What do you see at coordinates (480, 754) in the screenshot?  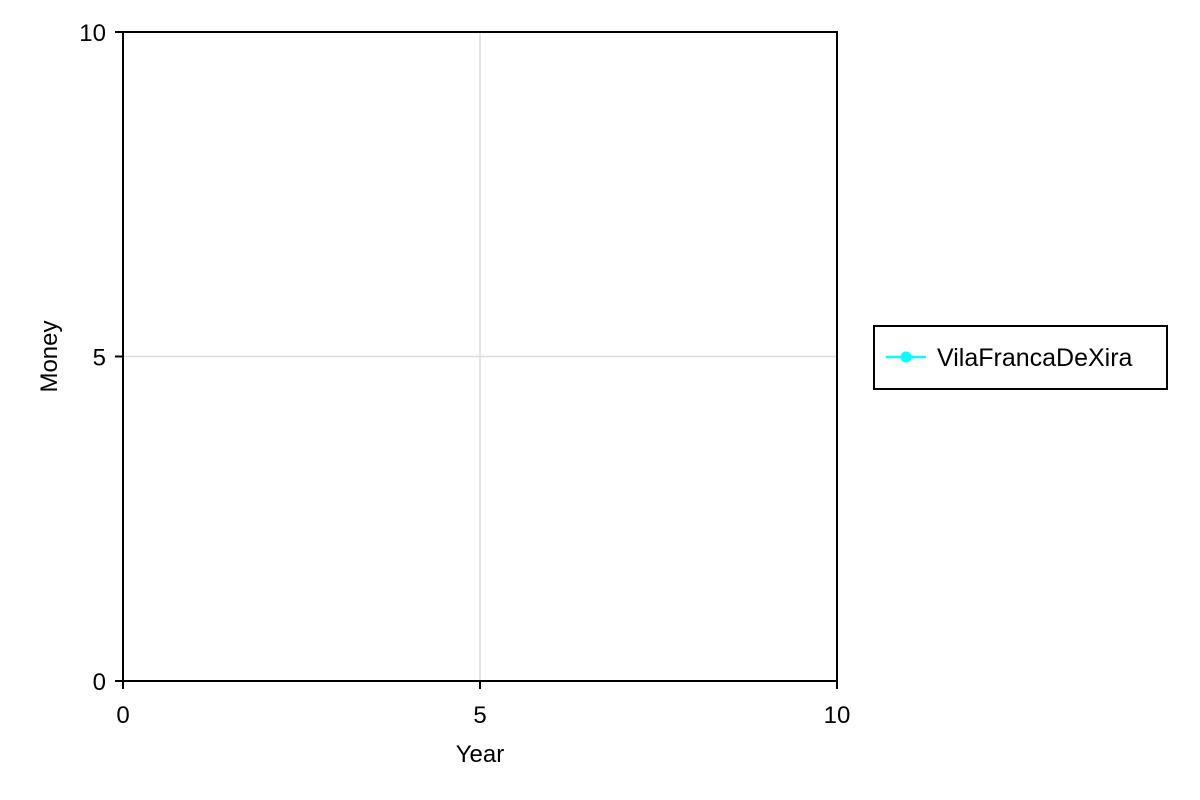 I see `x-axis-title: Year` at bounding box center [480, 754].